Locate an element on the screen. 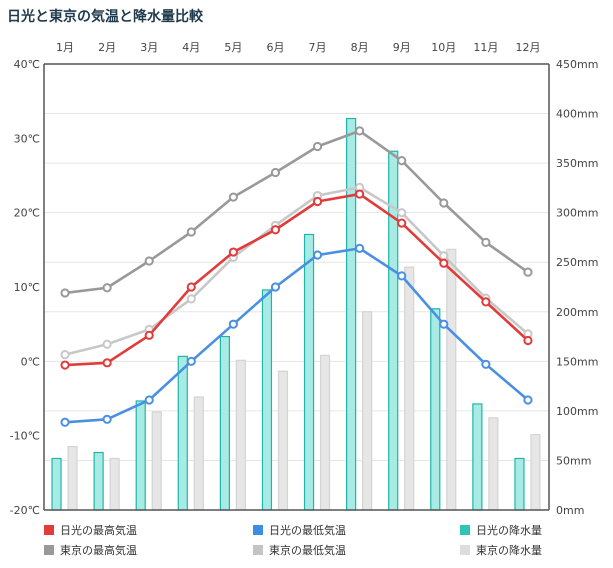 The height and width of the screenshot is (568, 613). y-right-tick-label: 150mm is located at coordinates (577, 361).